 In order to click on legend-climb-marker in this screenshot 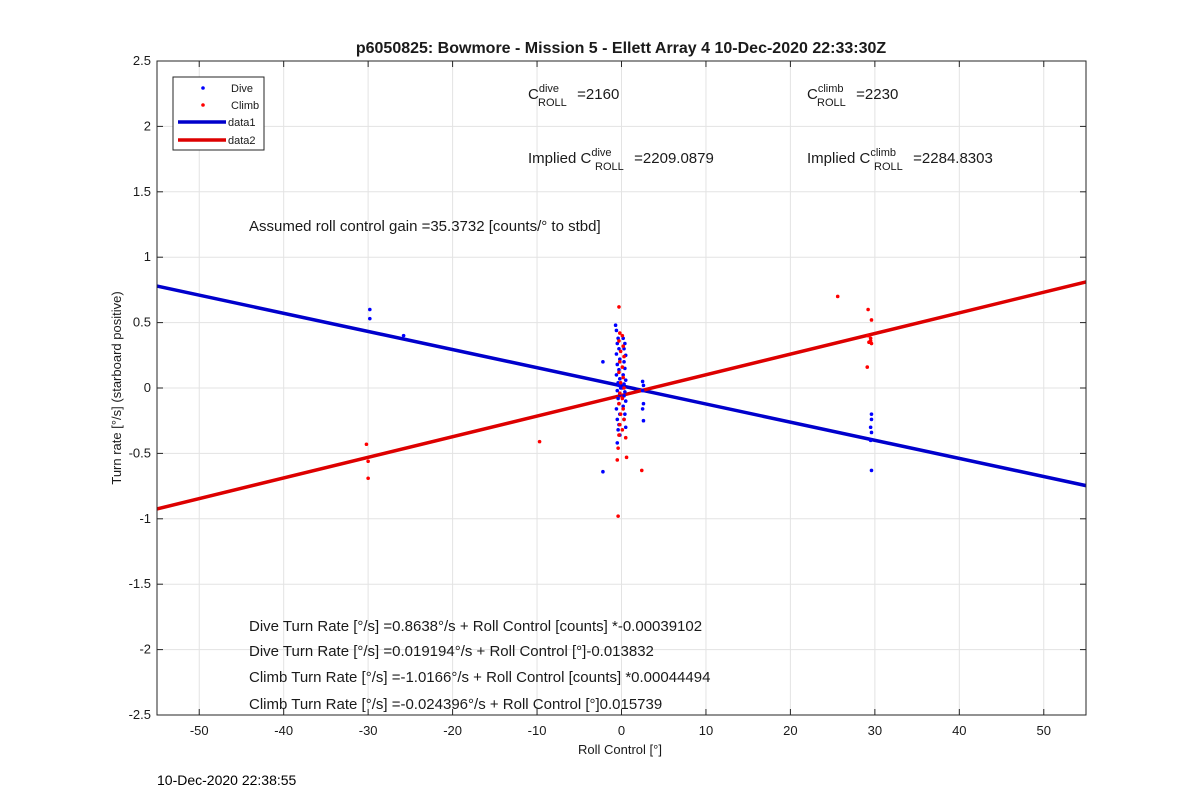, I will do `click(203, 105)`.